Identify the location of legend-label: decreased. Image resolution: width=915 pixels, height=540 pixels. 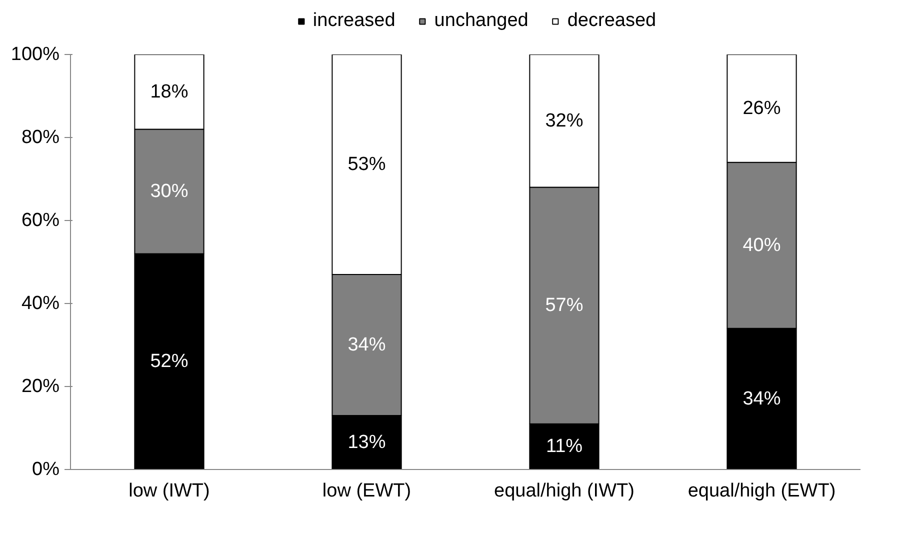
(611, 21).